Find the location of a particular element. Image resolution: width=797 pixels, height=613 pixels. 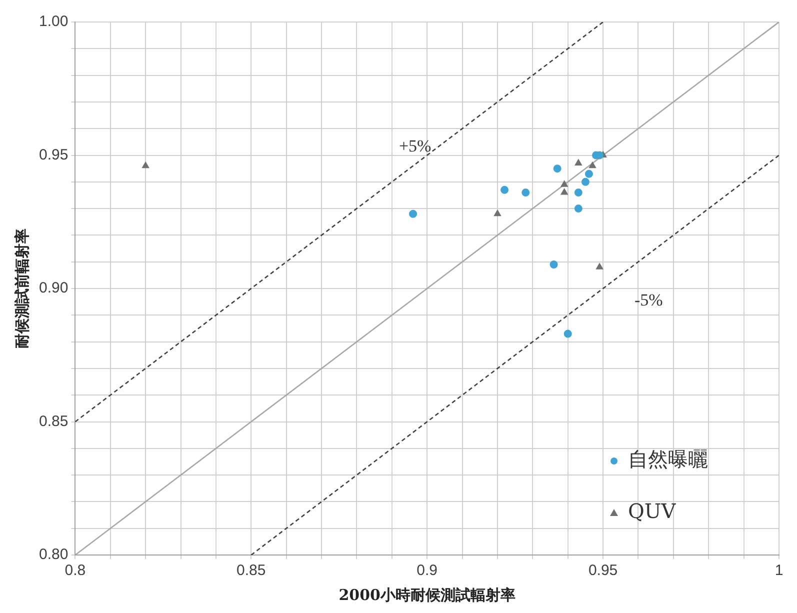

x-tick-label: 1 is located at coordinates (779, 571).